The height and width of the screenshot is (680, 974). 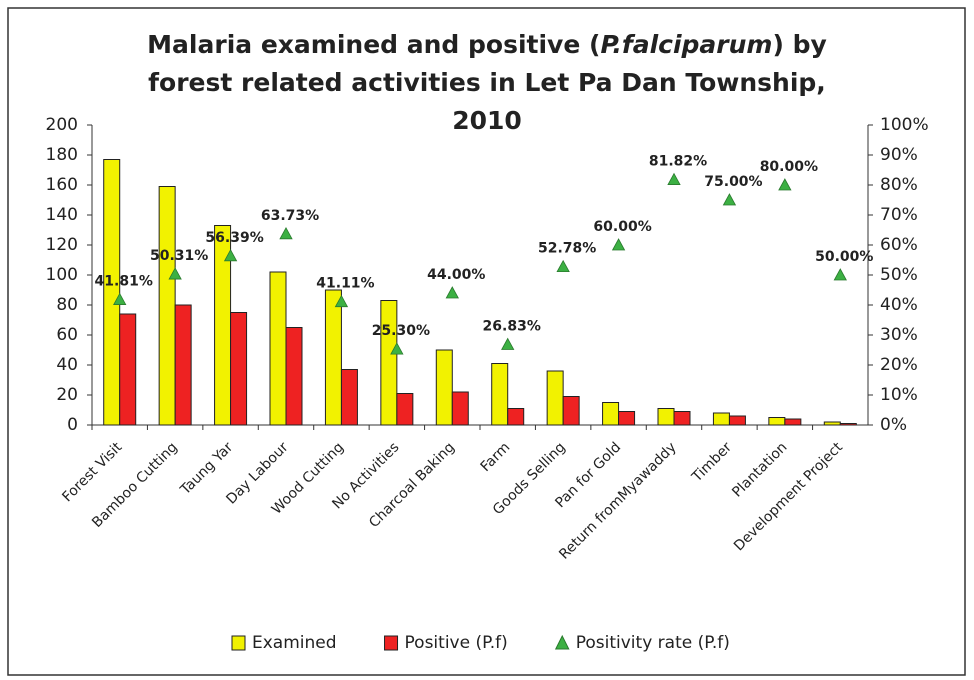 What do you see at coordinates (294, 643) in the screenshot?
I see `legend-label: Examined` at bounding box center [294, 643].